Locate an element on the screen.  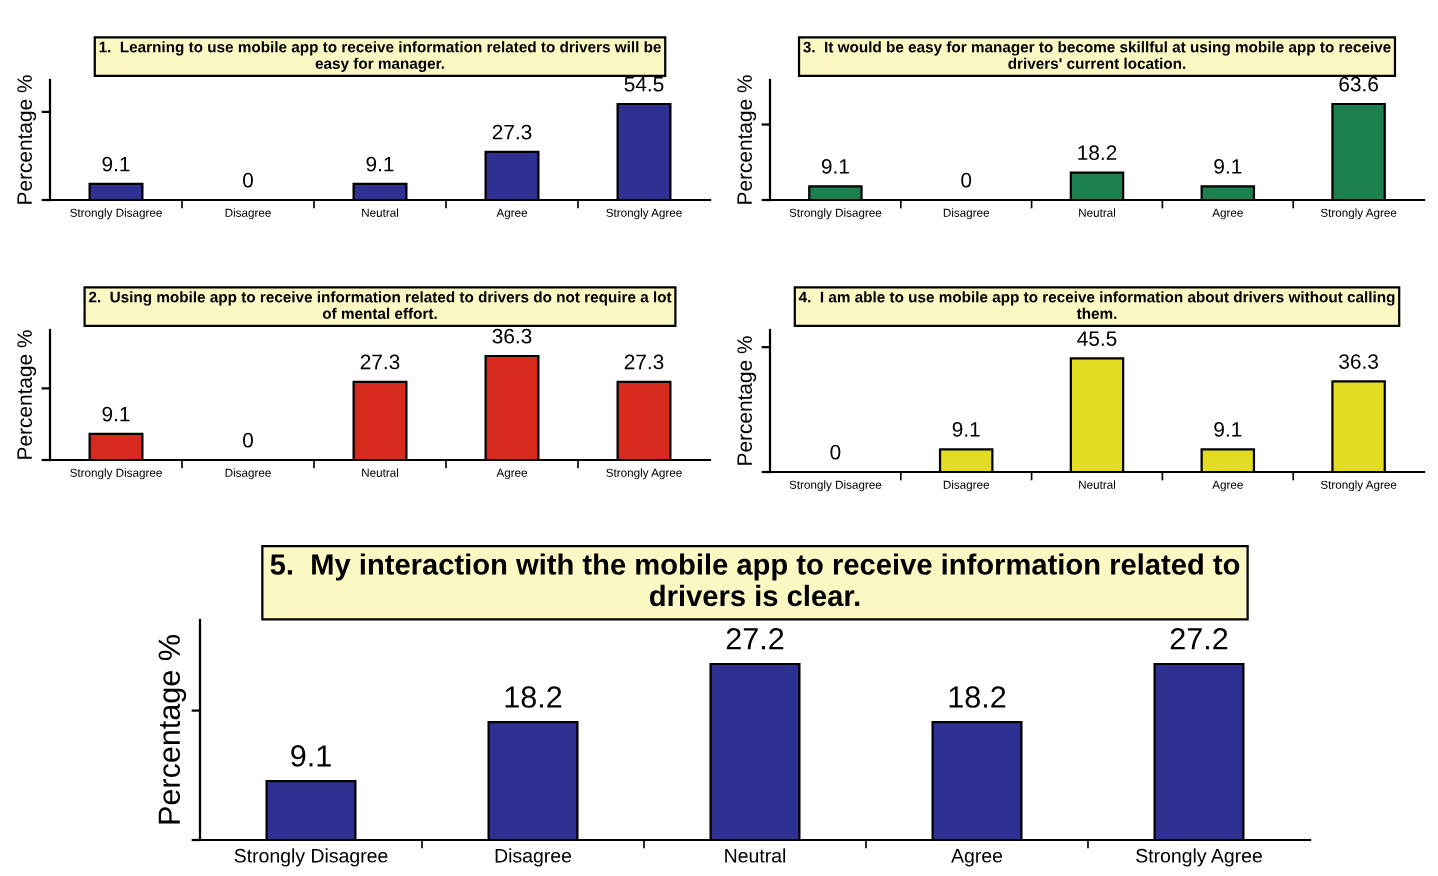
x-tick-label: Agree is located at coordinates (977, 858).